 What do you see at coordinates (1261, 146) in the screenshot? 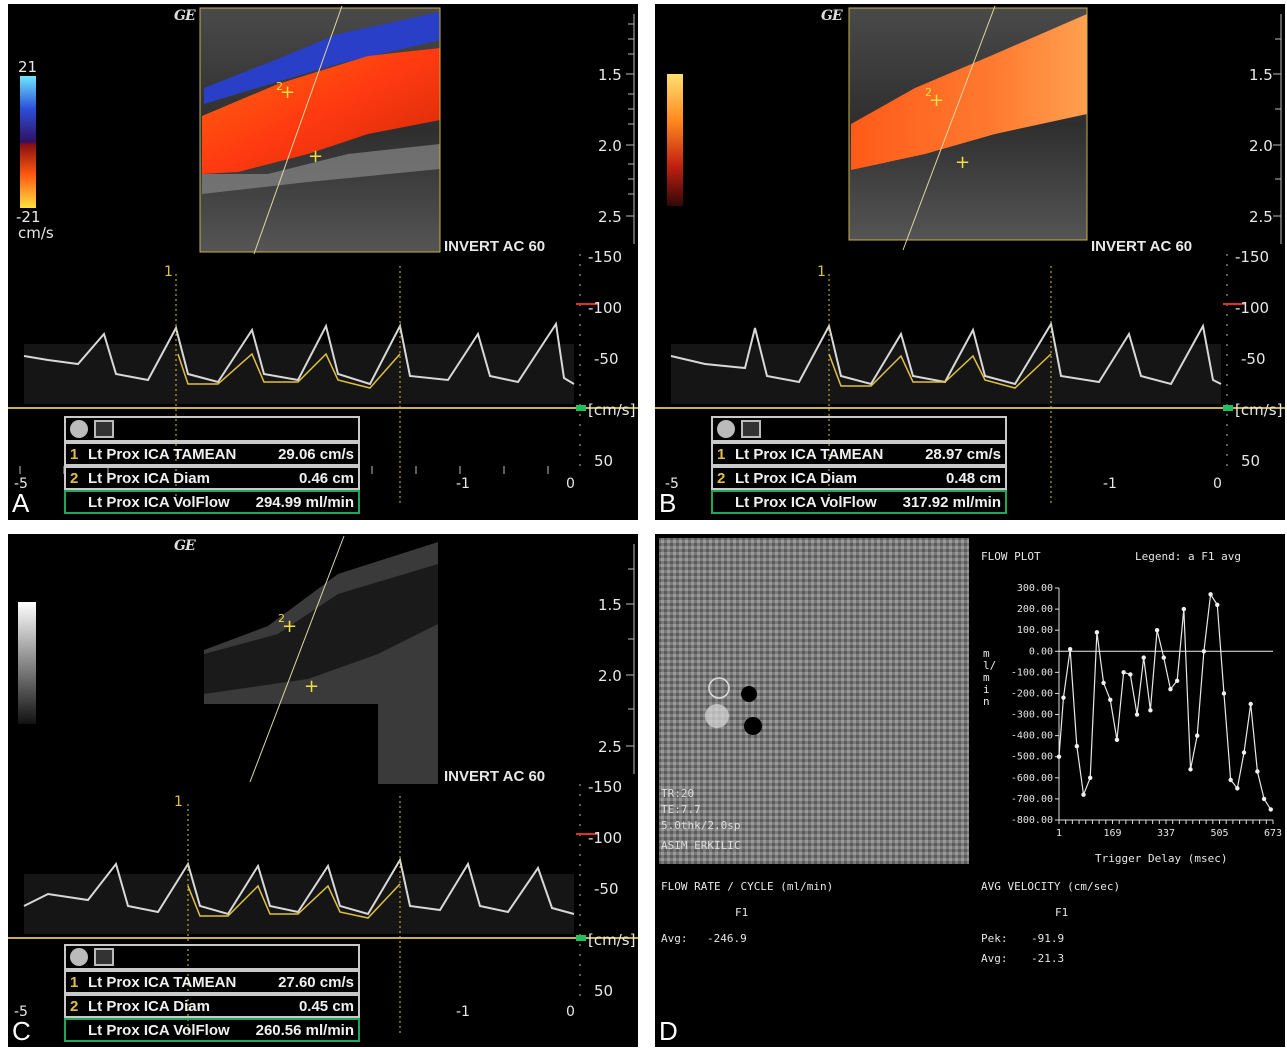
I see `depth-label: 2.0` at bounding box center [1261, 146].